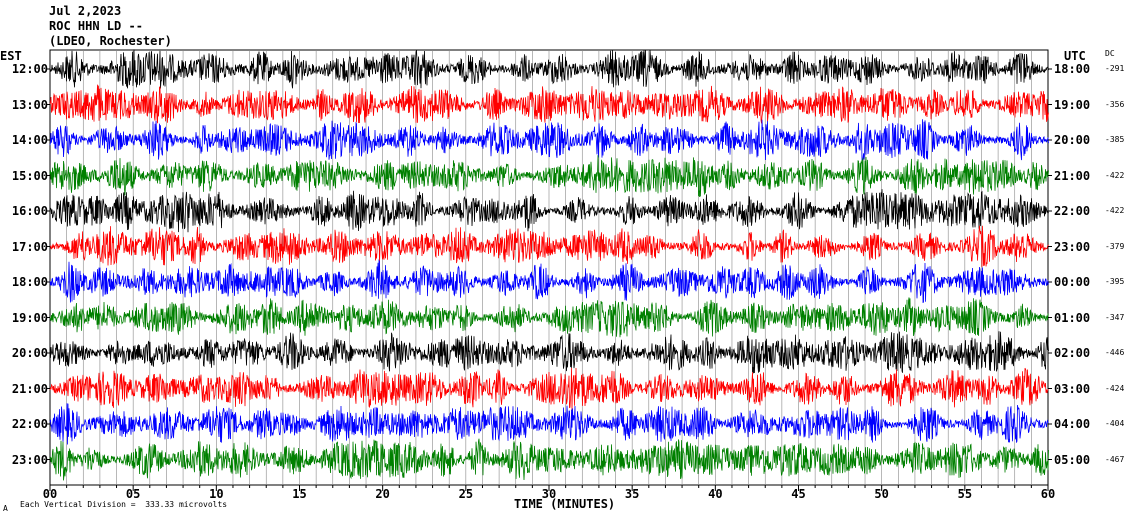 Image resolution: width=1130 pixels, height=519 pixels. Describe the element at coordinates (11, 56) in the screenshot. I see `left-timezone-label: EST` at that location.